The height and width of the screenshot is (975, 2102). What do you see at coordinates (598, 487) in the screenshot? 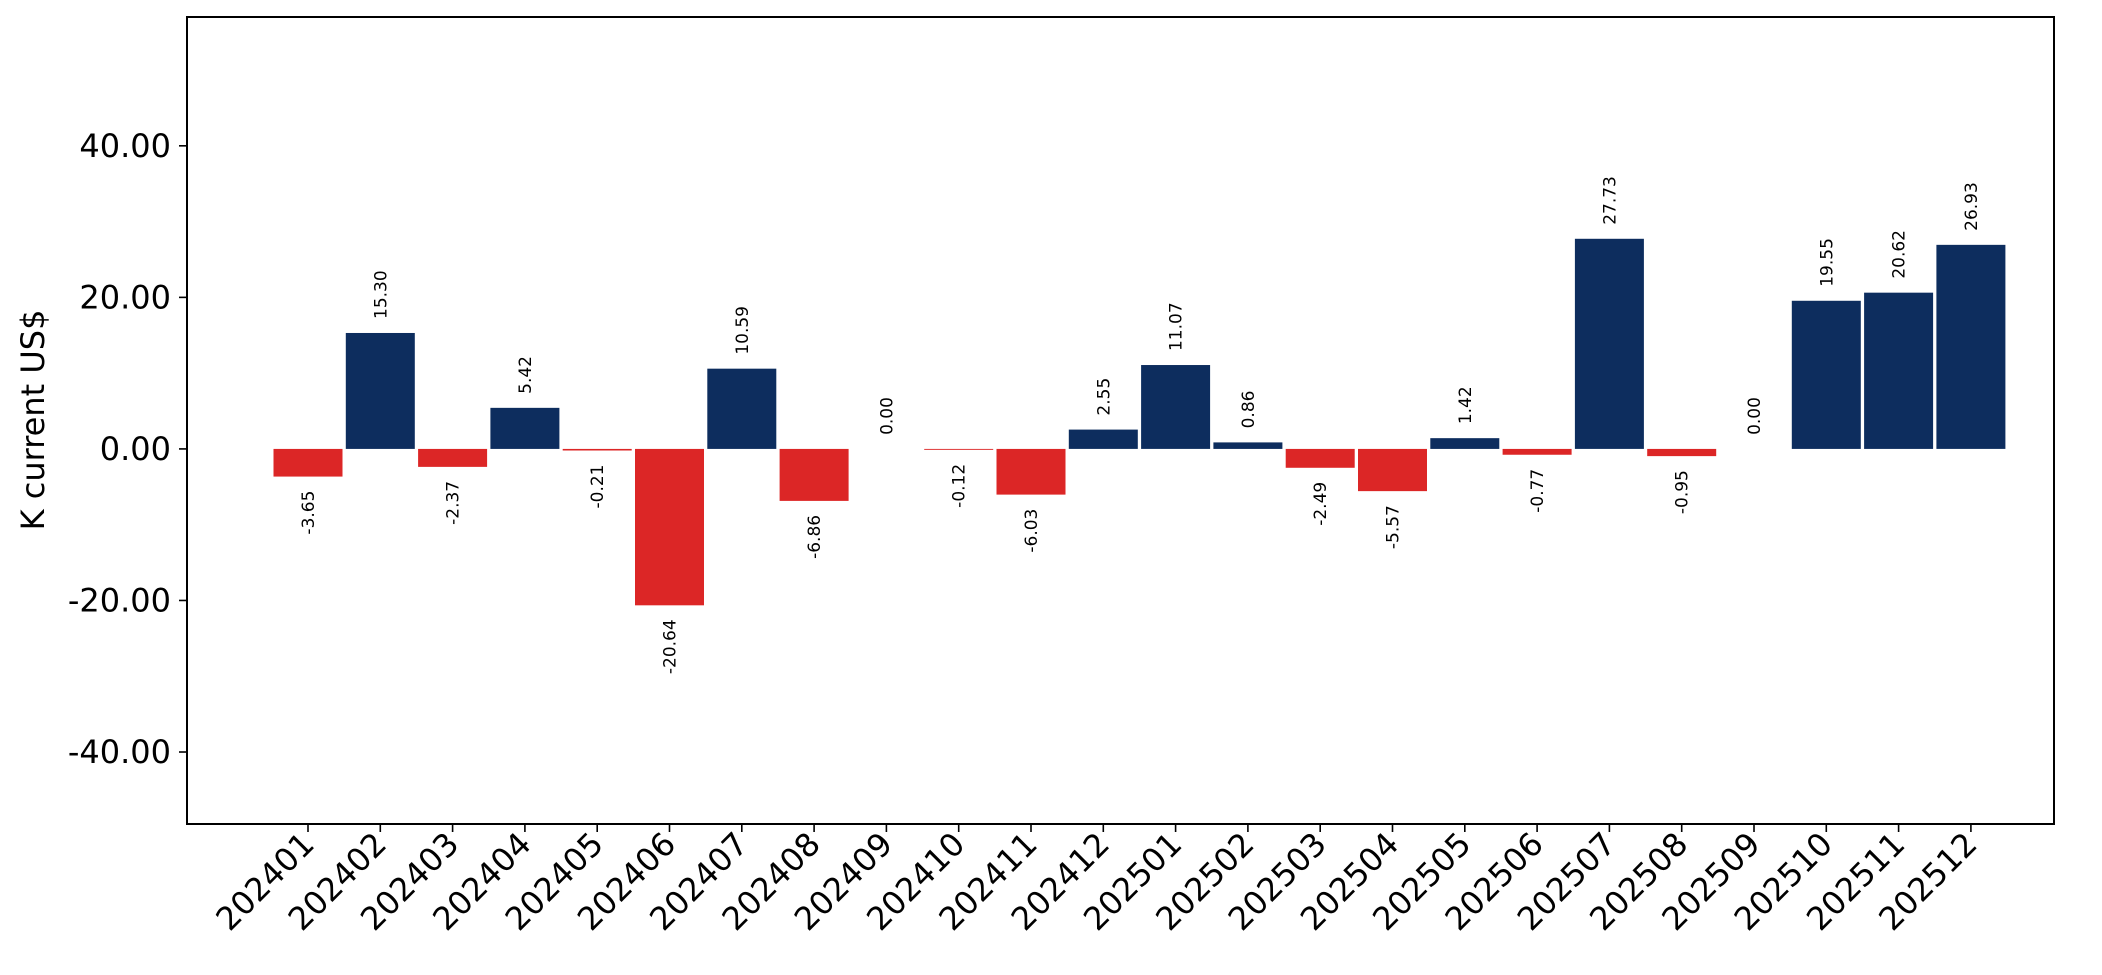
I see `data-label-202405: -0.21` at bounding box center [598, 487].